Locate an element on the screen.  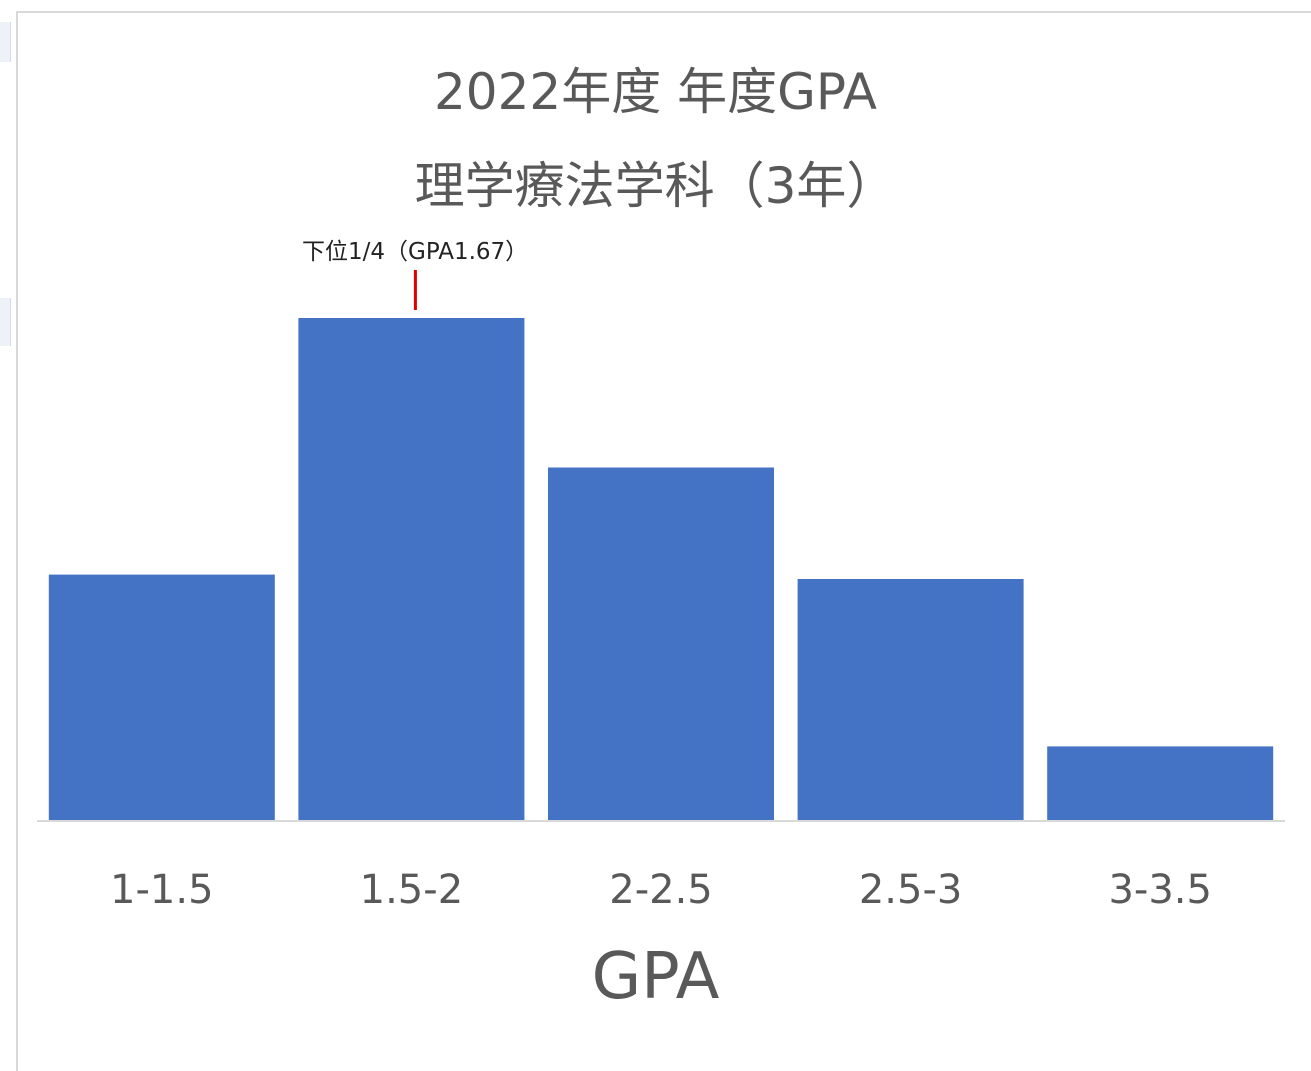
bar-1-1.5 is located at coordinates (161, 697).